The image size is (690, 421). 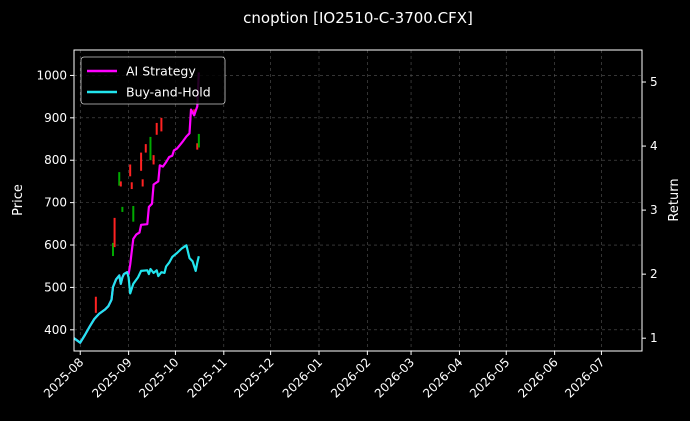 I want to click on y-tick-label: 500, so click(x=55, y=287).